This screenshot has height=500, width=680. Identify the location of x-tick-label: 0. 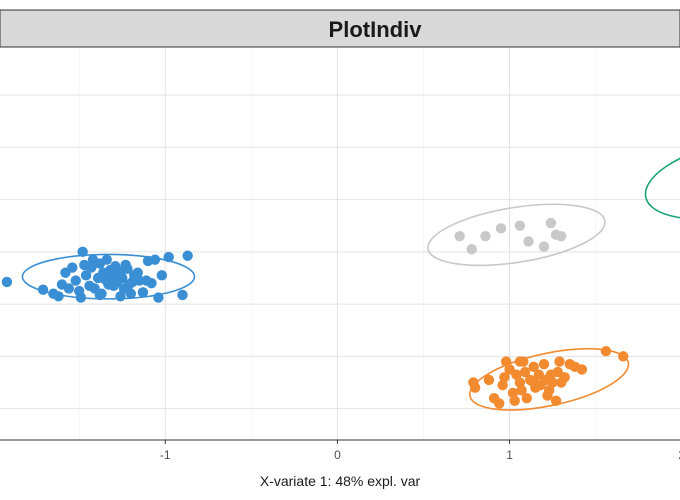
(337, 455).